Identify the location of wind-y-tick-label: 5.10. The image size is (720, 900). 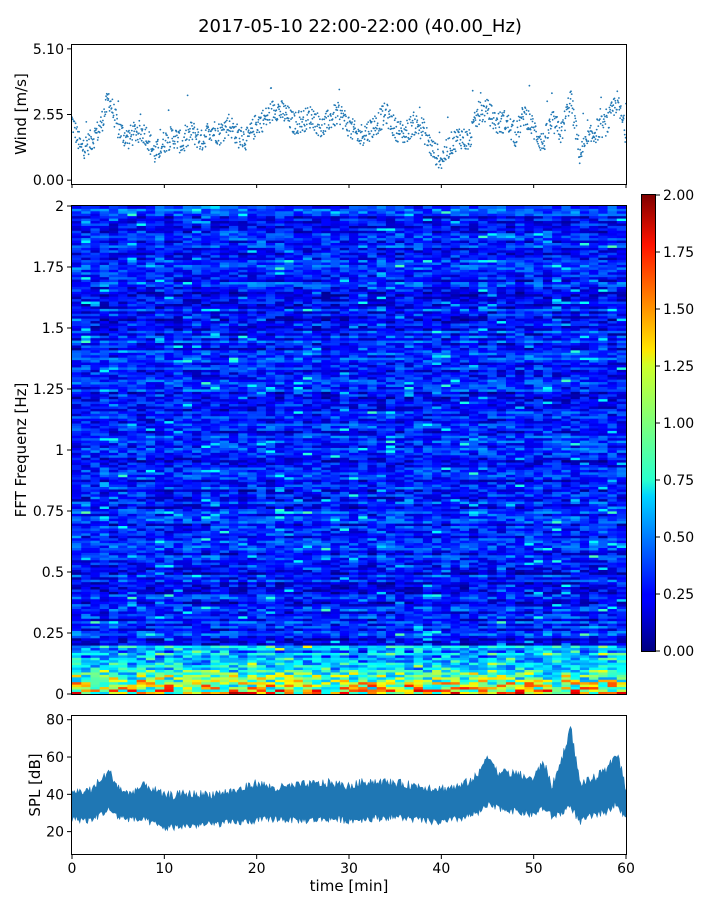
(48, 50).